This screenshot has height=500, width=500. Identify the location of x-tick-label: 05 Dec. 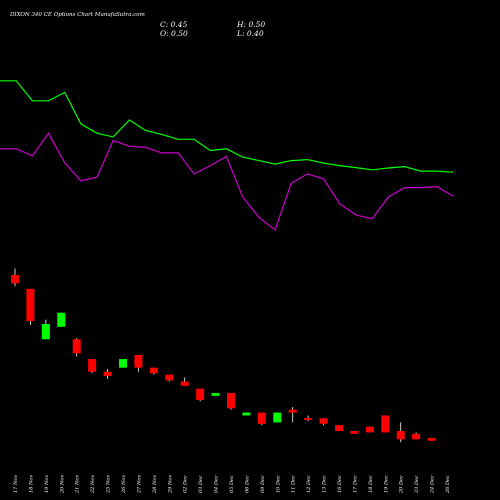
(232, 484).